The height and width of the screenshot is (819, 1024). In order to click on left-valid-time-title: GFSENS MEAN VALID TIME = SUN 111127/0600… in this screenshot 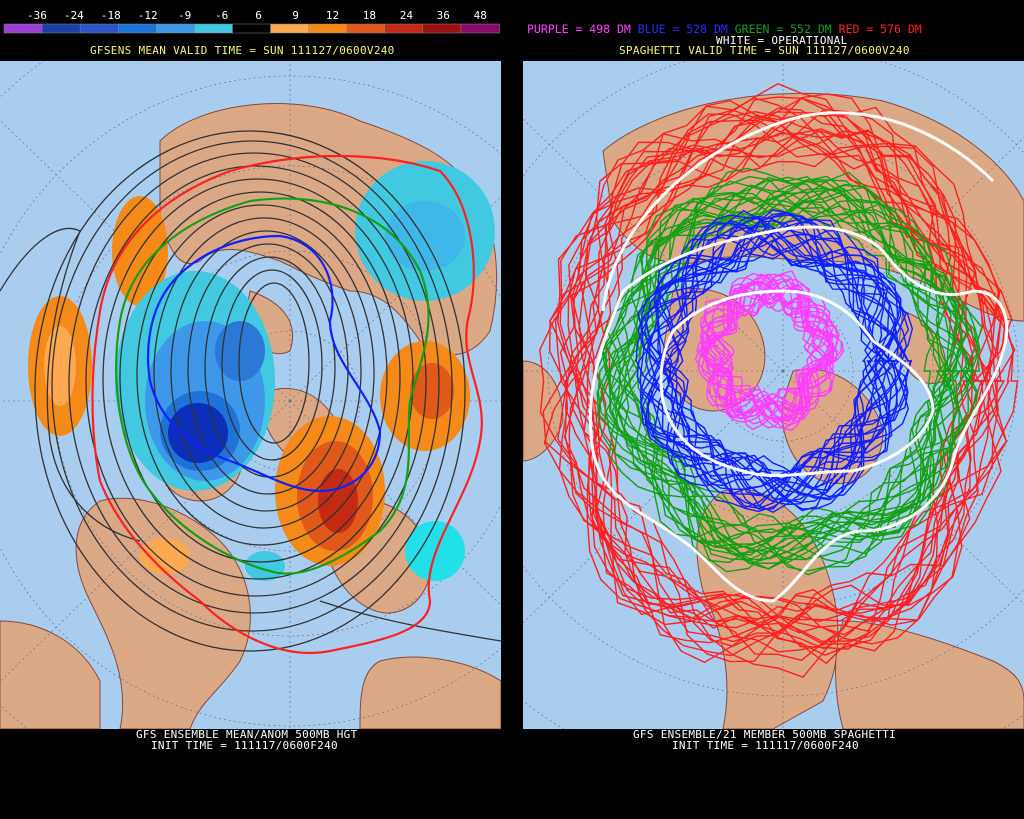, I will do `click(242, 50)`.